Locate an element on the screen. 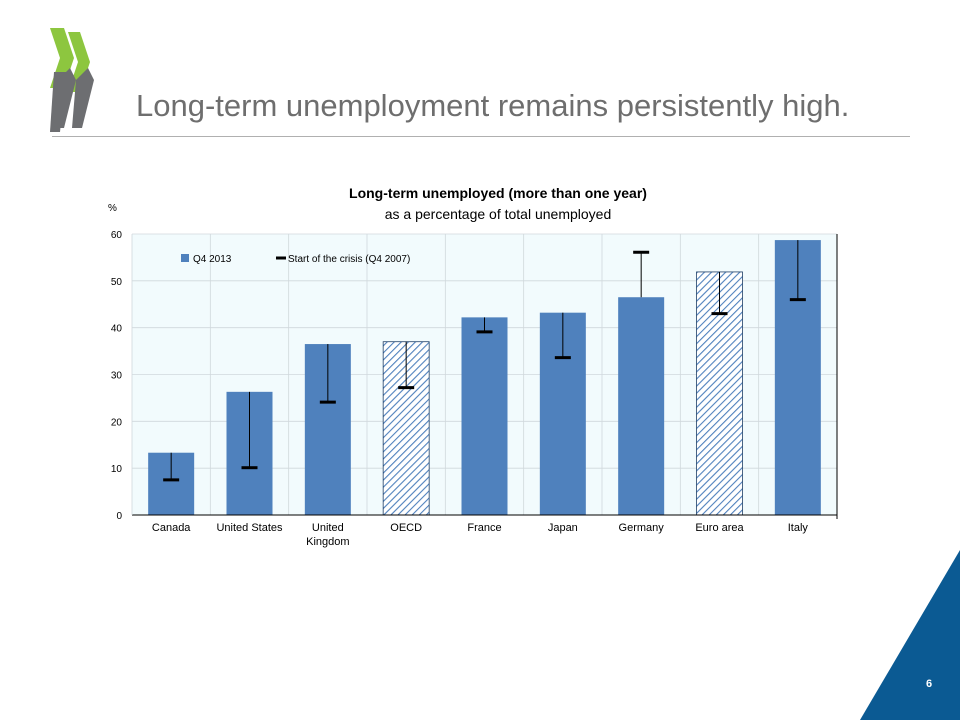 The width and height of the screenshot is (960, 720). x-tick-label: Euro area is located at coordinates (719, 528).